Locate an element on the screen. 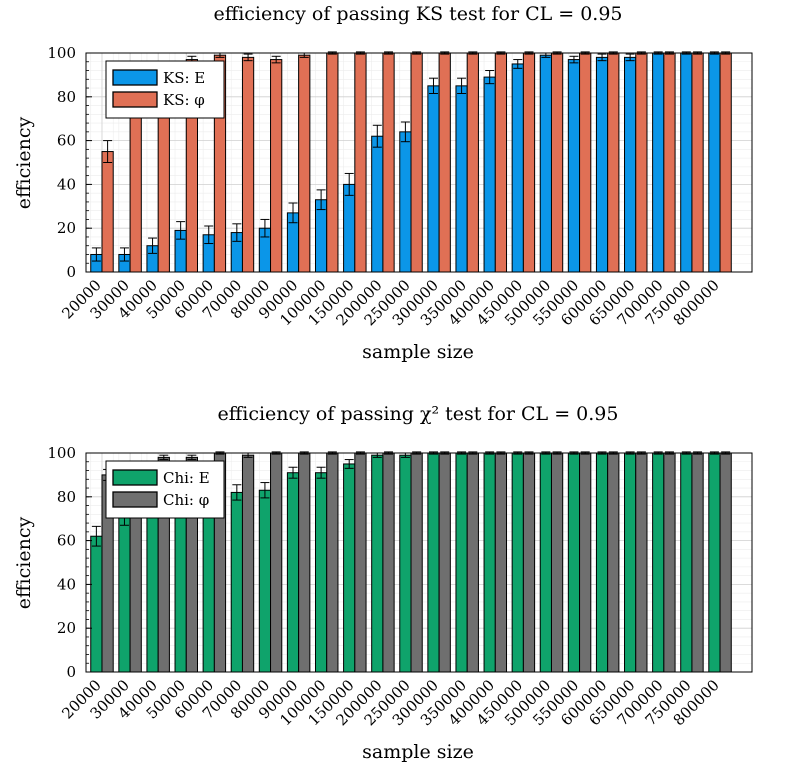  legend-swatch-phi is located at coordinates (135, 499).